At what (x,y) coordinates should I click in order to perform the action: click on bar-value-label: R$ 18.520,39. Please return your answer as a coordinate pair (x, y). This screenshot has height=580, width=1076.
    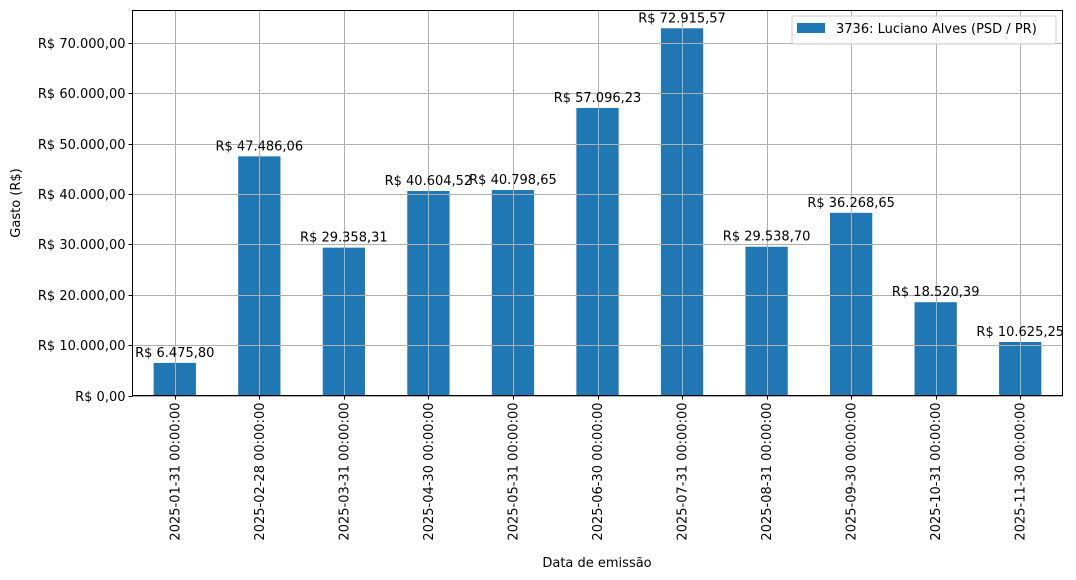
    Looking at the image, I should click on (936, 292).